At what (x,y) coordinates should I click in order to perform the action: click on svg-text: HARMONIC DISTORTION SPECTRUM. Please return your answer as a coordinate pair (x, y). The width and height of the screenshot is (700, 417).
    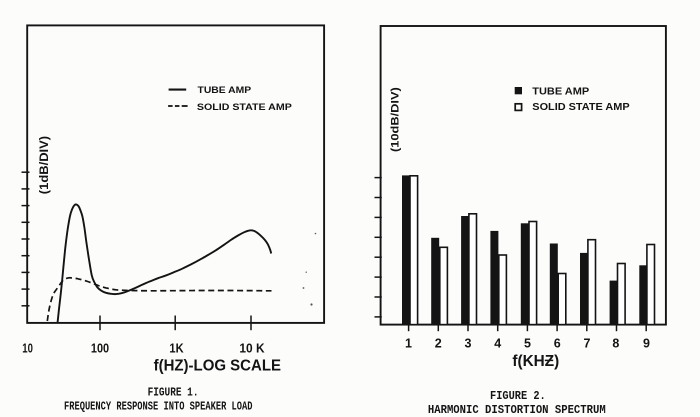
    Looking at the image, I should click on (517, 410).